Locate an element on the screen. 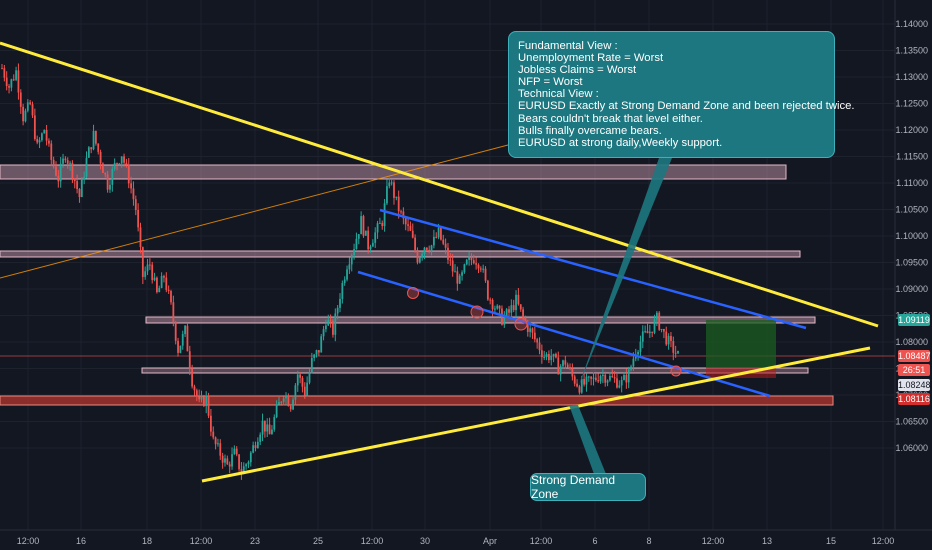 Image resolution: width=932 pixels, height=550 pixels. y-tick-label: 1.09500 is located at coordinates (911, 263).